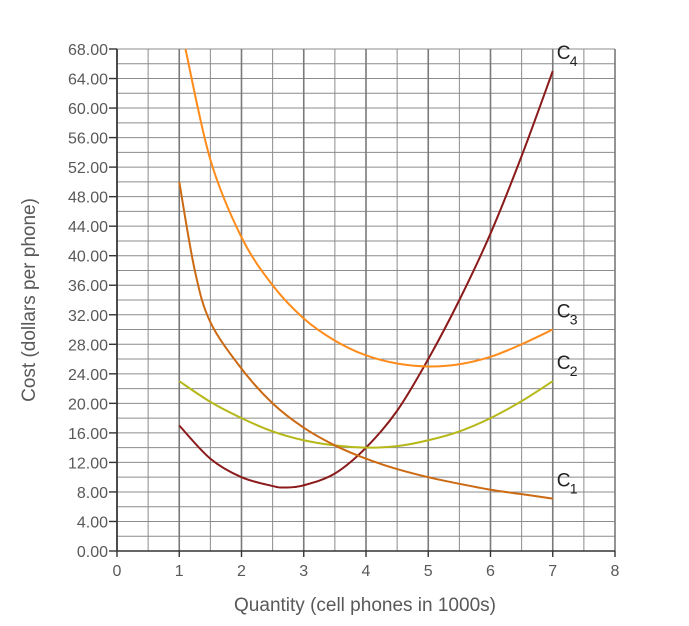 Image resolution: width=689 pixels, height=626 pixels. Describe the element at coordinates (564, 363) in the screenshot. I see `series-label-c2: C` at that location.